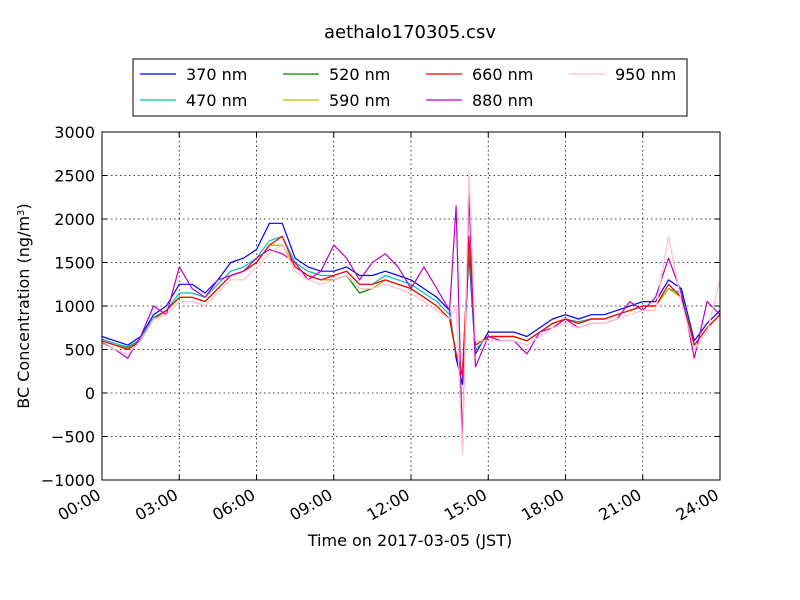 This screenshot has height=600, width=800. What do you see at coordinates (542, 505) in the screenshot?
I see `x-tick-label: 18:00` at bounding box center [542, 505].